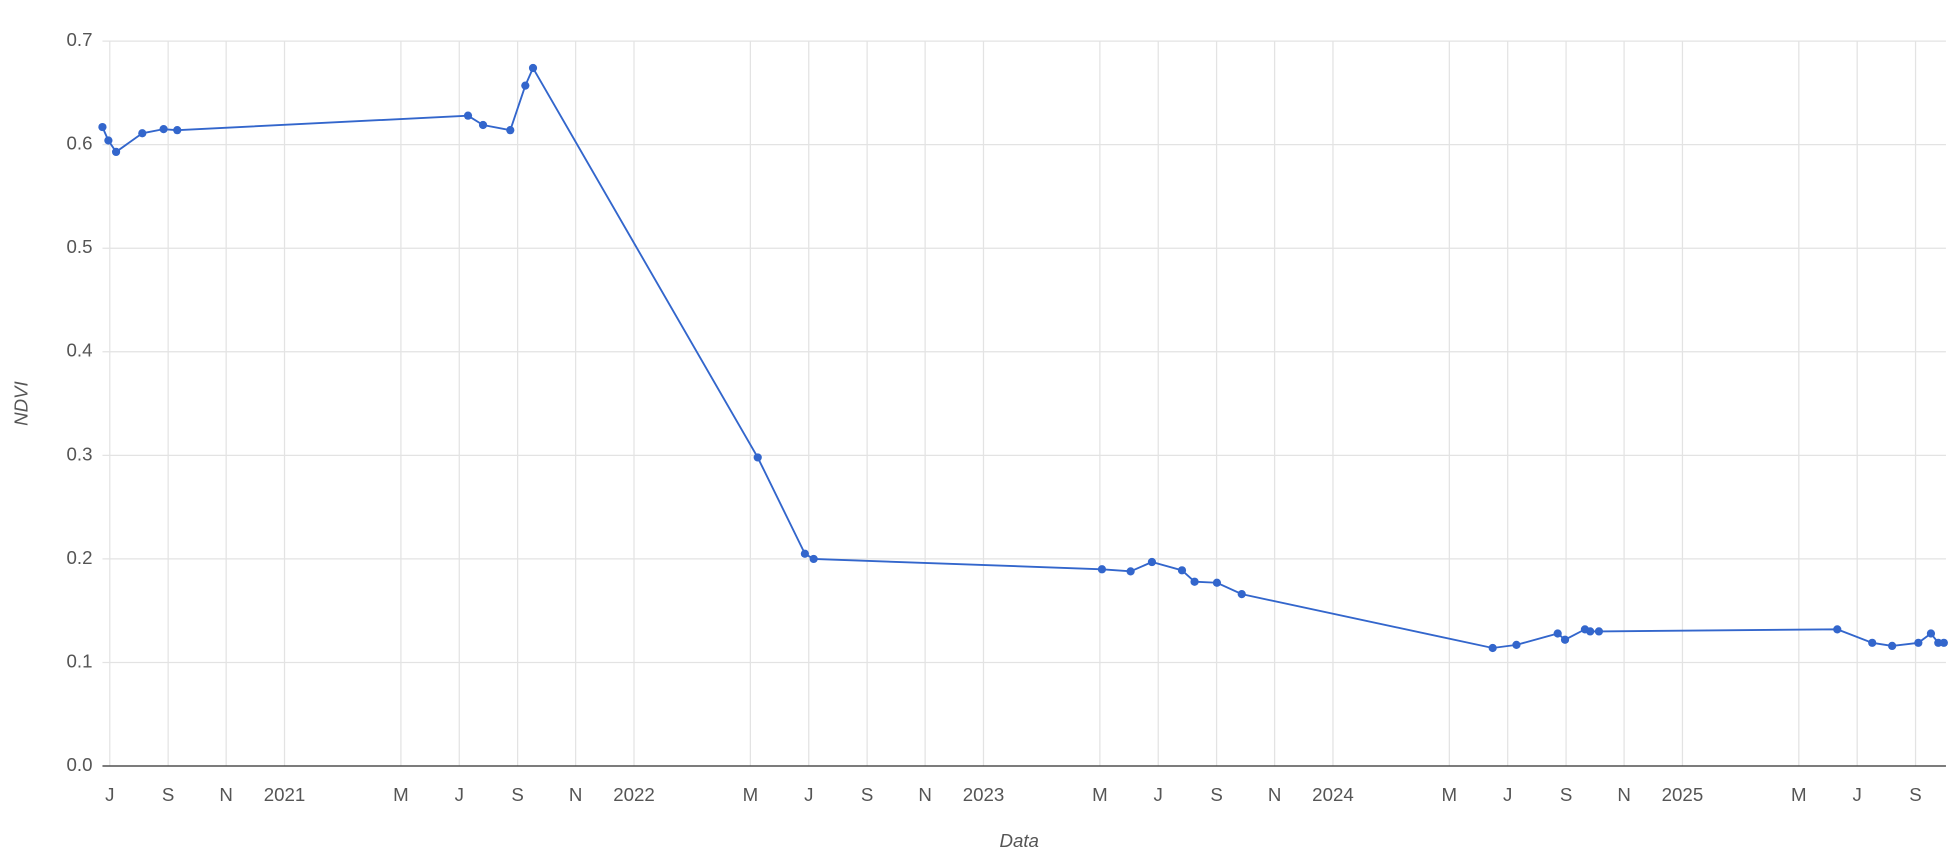 The height and width of the screenshot is (857, 1950). What do you see at coordinates (80, 453) in the screenshot?
I see `y-tick-label: 0.3` at bounding box center [80, 453].